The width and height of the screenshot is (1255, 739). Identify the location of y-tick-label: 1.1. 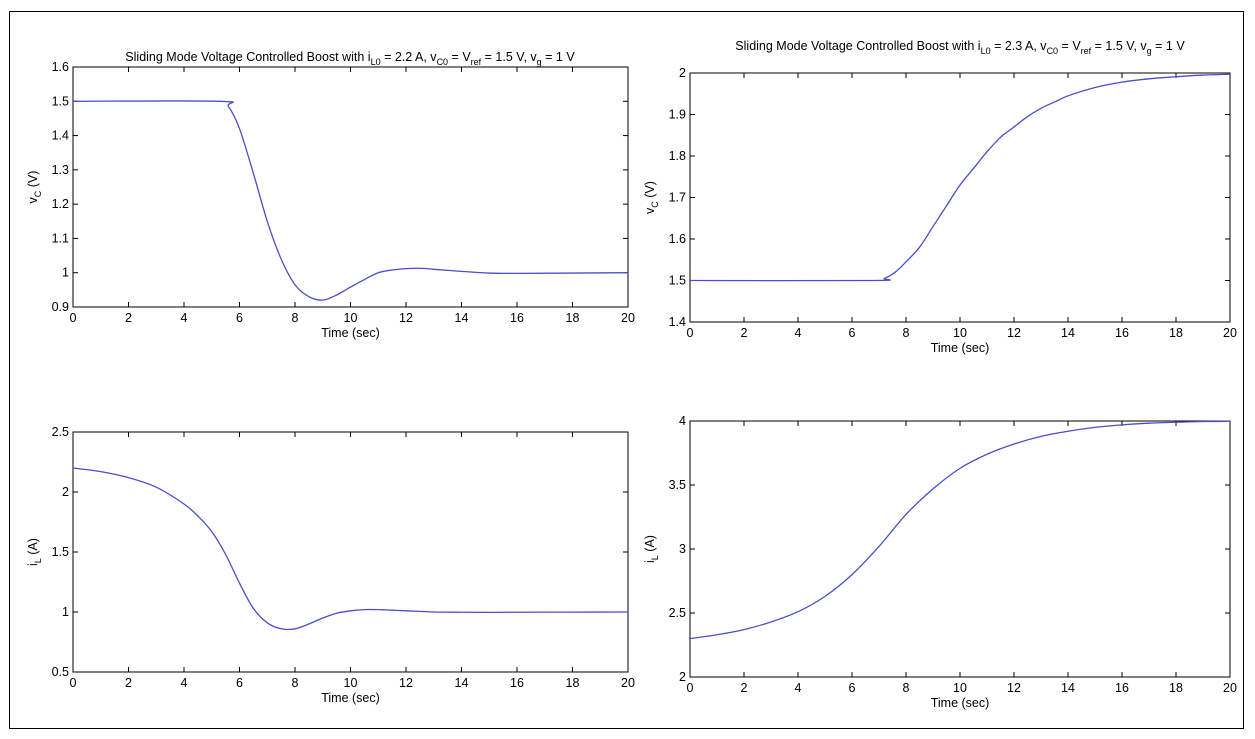
(60, 238).